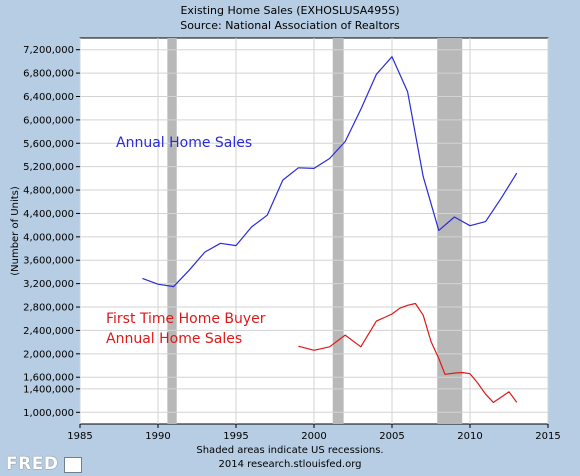  Describe the element at coordinates (48, 331) in the screenshot. I see `y-tick-label: 2,400,000` at that location.